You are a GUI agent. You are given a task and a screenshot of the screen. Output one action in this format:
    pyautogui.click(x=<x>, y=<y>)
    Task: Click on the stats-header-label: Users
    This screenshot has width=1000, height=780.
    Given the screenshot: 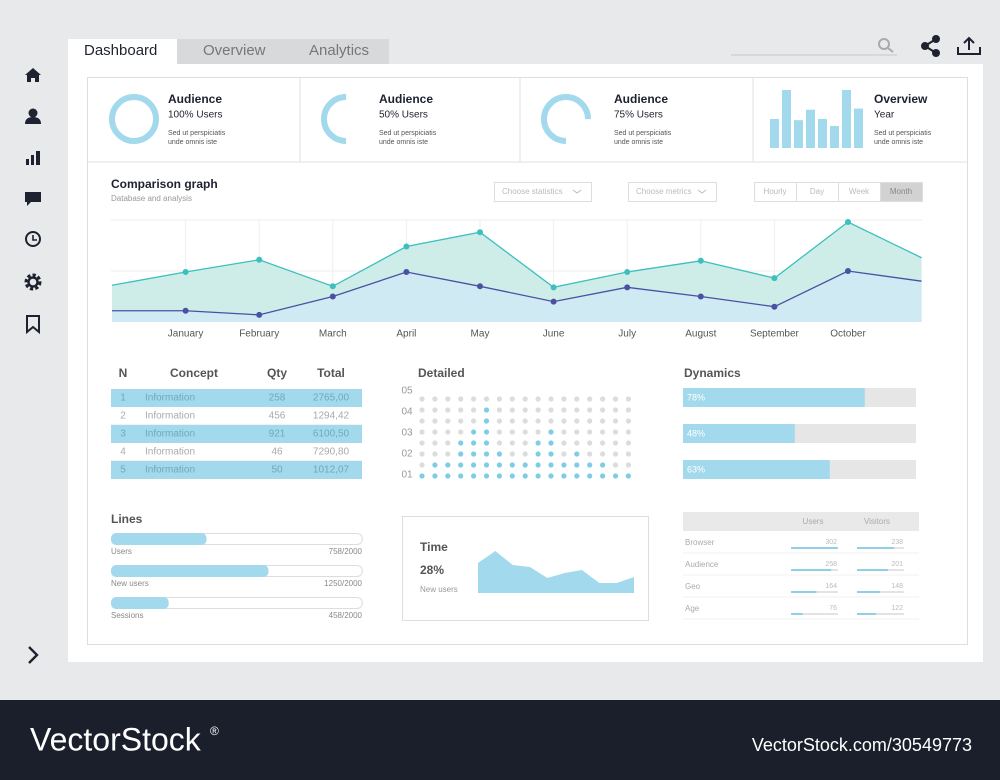 What is the action you would take?
    pyautogui.click(x=813, y=521)
    